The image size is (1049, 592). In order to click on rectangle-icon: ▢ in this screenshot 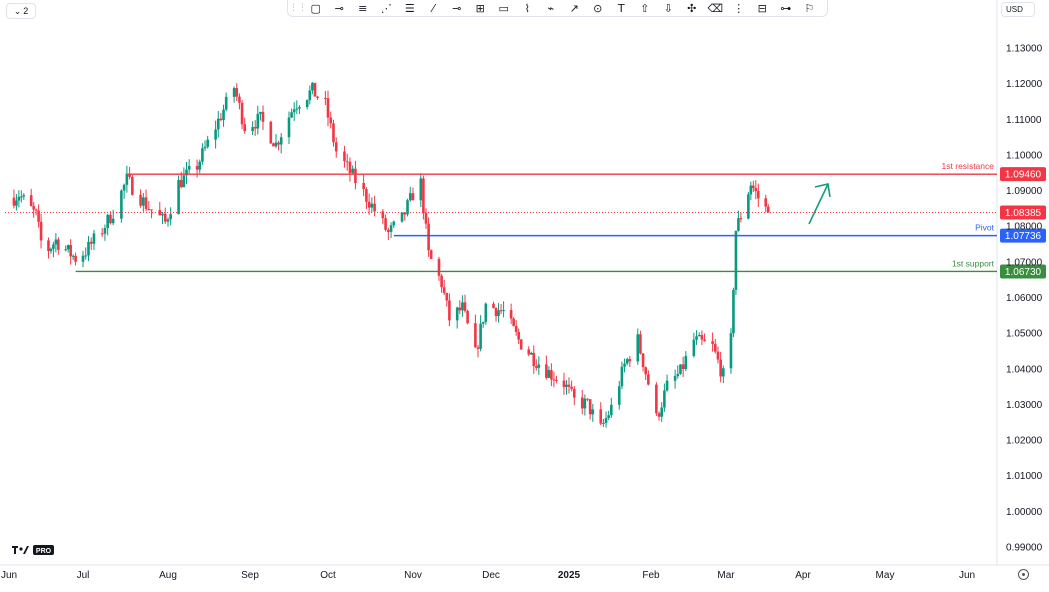, I will do `click(315, 8)`.